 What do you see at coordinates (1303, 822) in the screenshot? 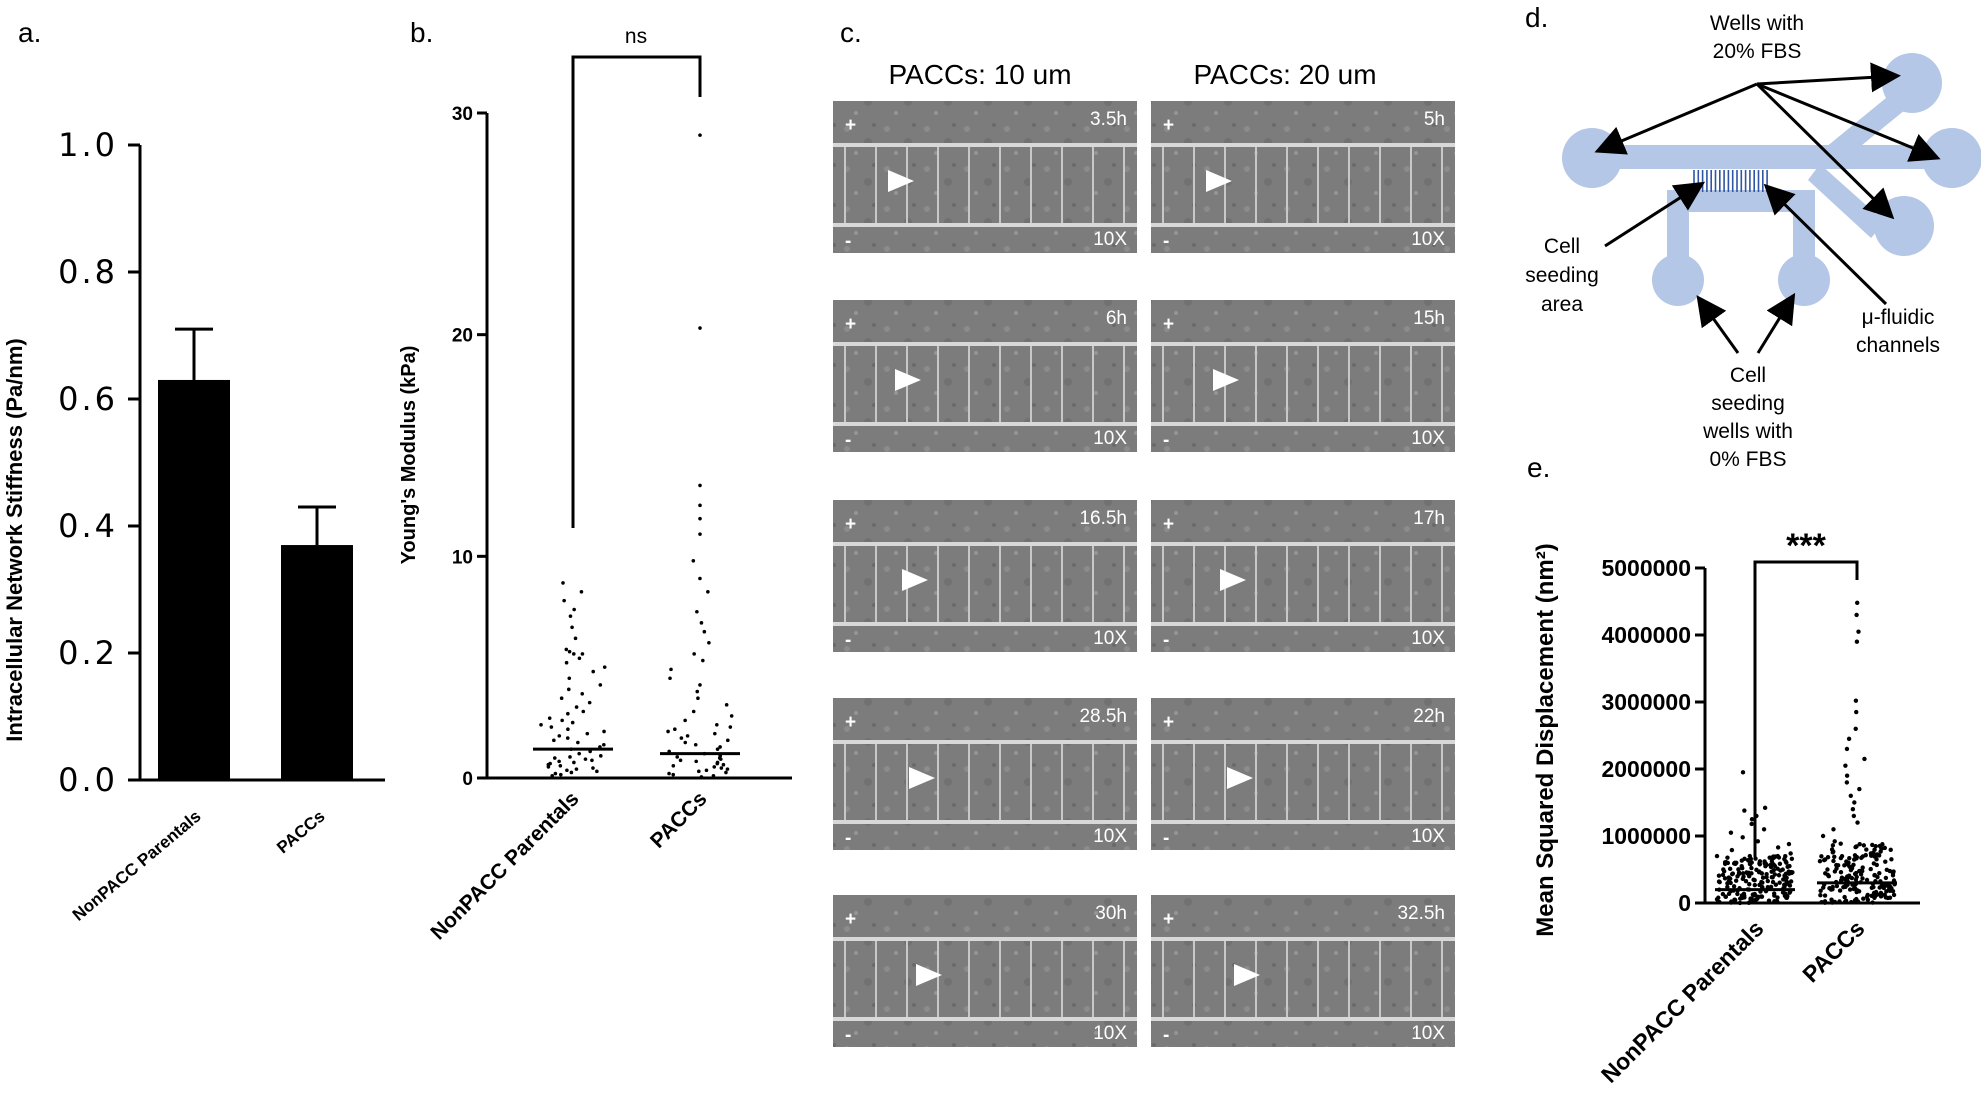
I see `channel-wall-bottom` at bounding box center [1303, 822].